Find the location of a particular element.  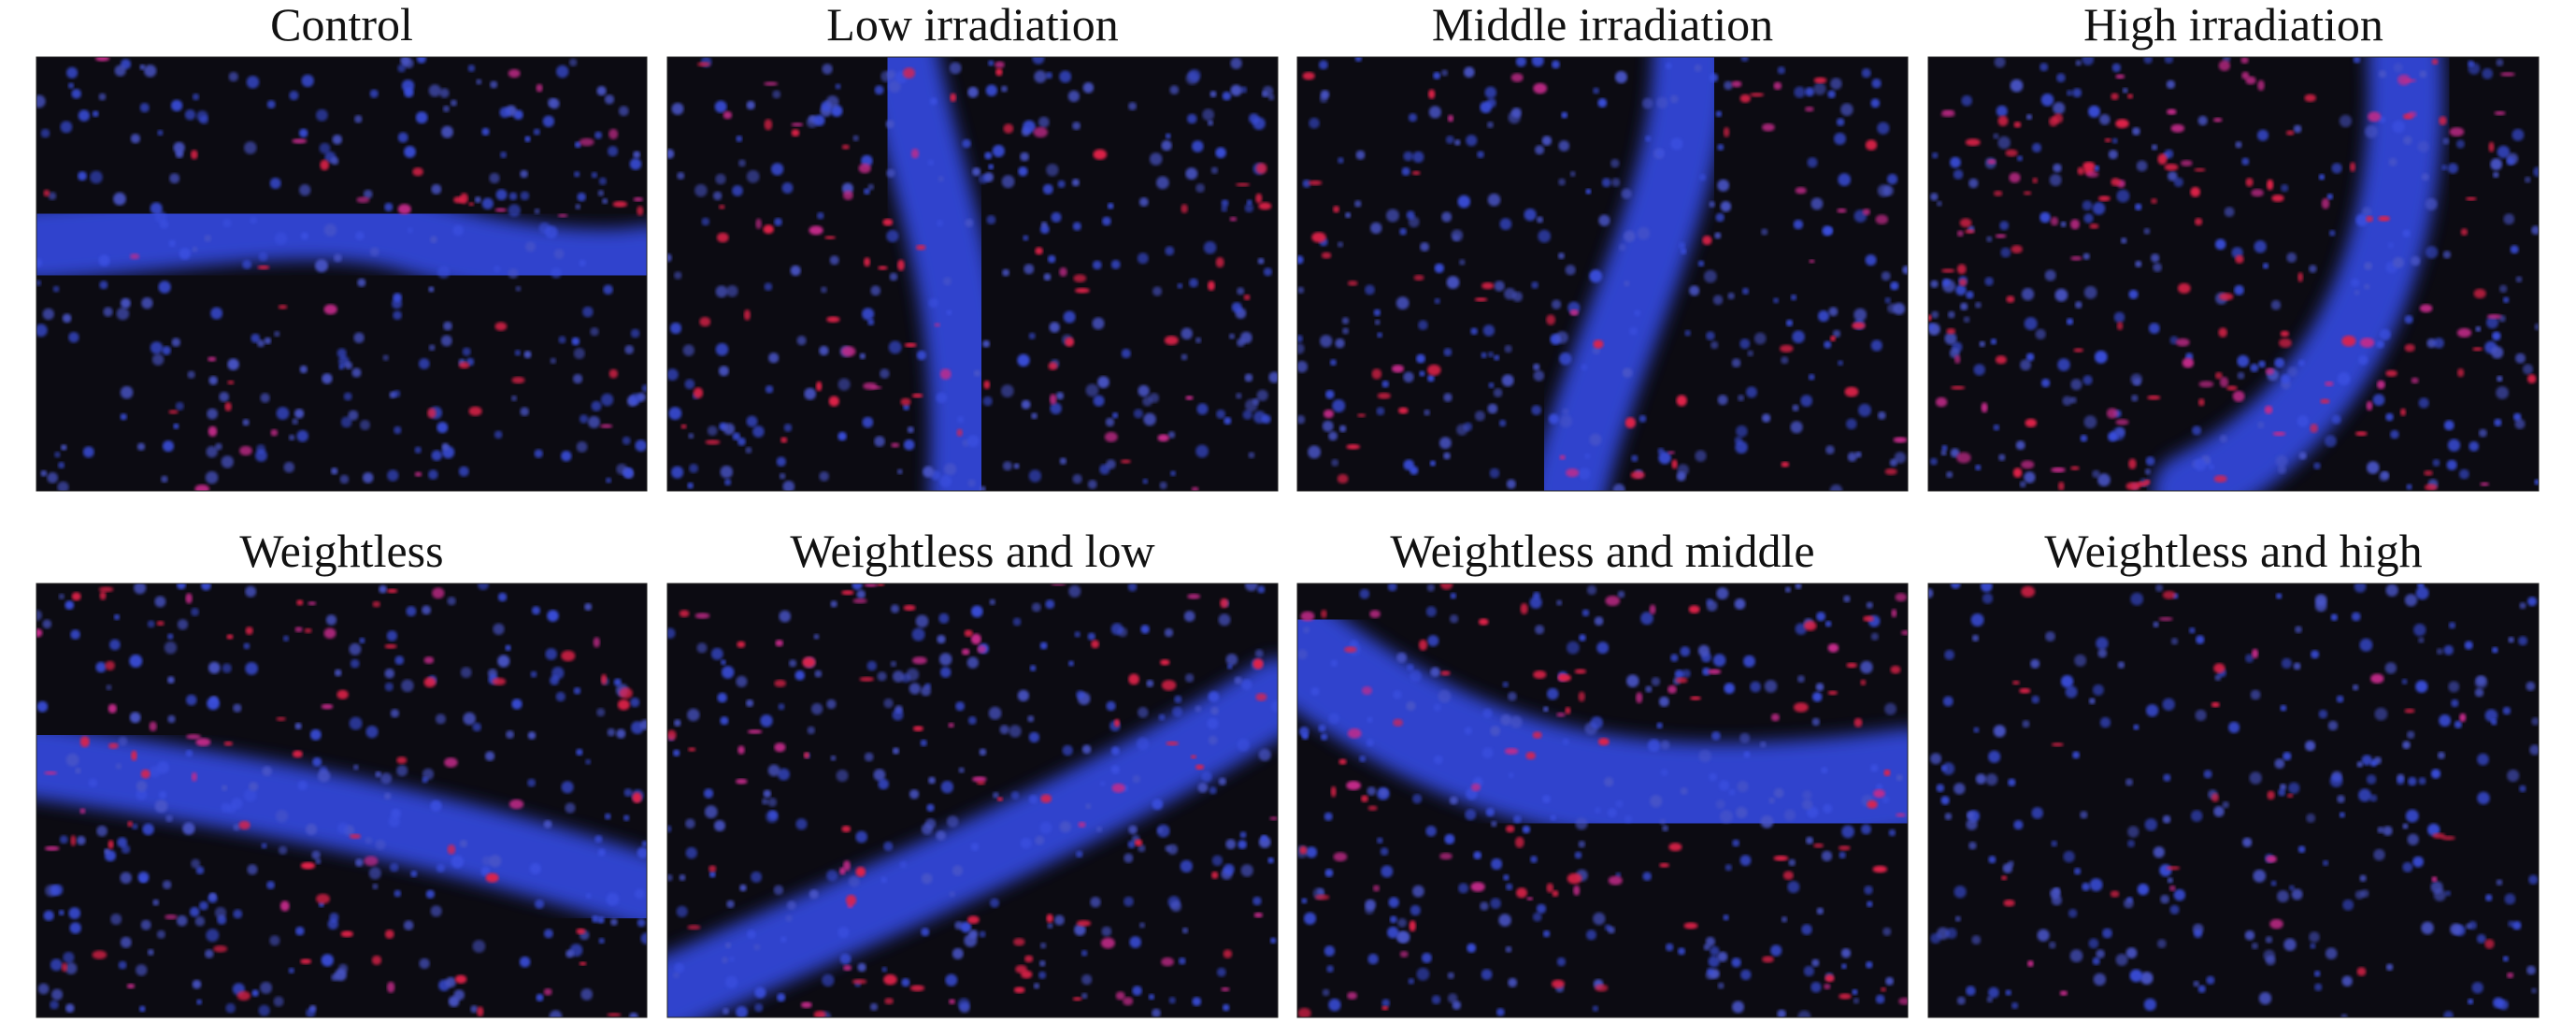

panel-border is located at coordinates (973, 800).